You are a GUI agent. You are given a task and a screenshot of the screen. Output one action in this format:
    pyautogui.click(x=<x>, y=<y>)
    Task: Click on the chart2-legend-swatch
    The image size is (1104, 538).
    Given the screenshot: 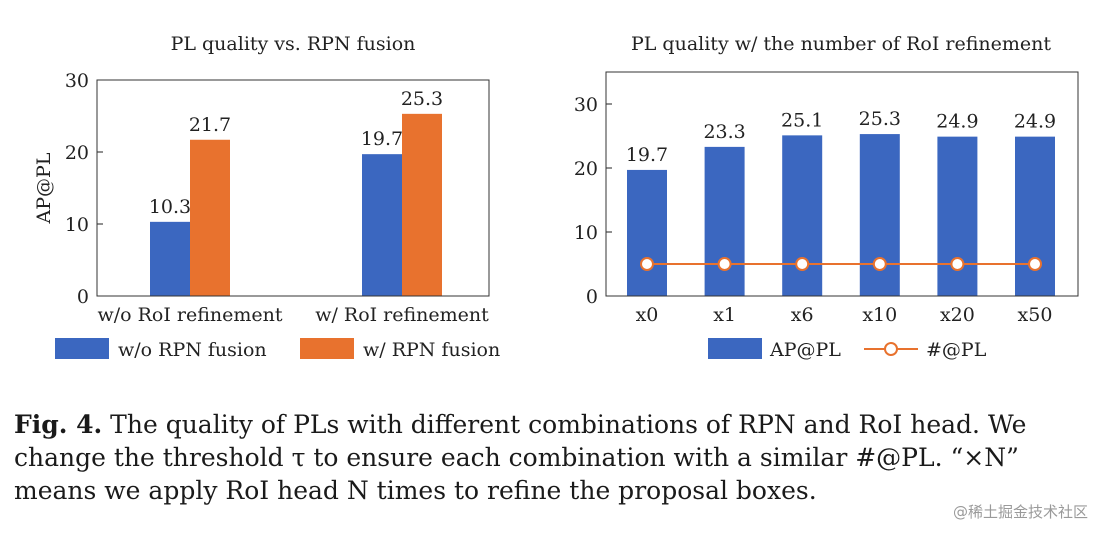 What is the action you would take?
    pyautogui.click(x=735, y=348)
    